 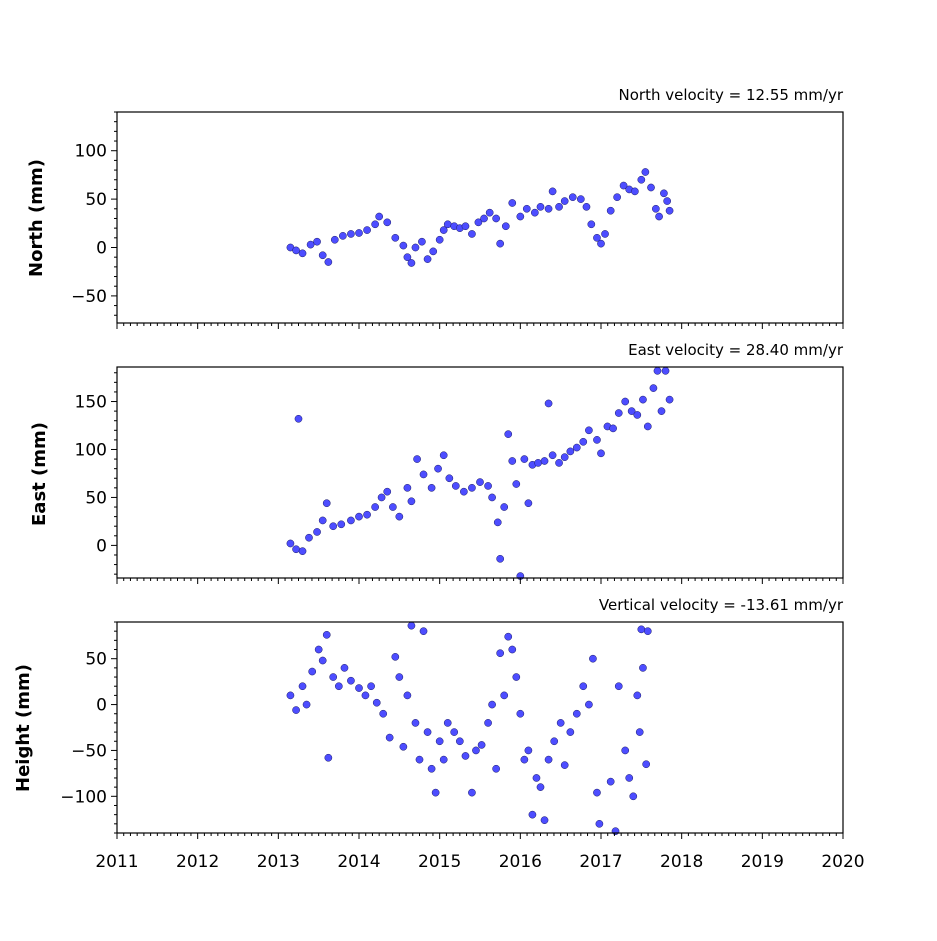 What do you see at coordinates (480, 326) in the screenshot?
I see `north-x-ticks` at bounding box center [480, 326].